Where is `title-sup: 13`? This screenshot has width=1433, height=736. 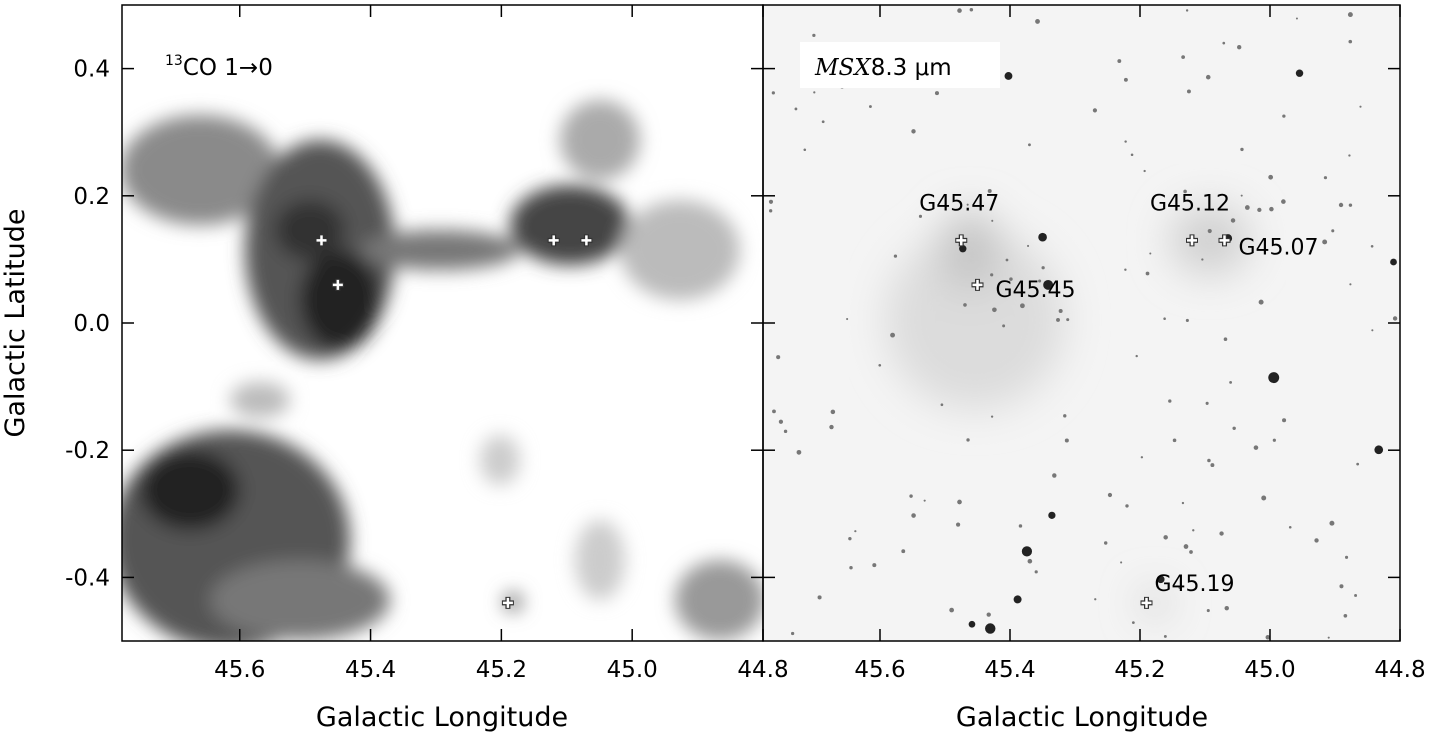
title-sup: 13 is located at coordinates (174, 61).